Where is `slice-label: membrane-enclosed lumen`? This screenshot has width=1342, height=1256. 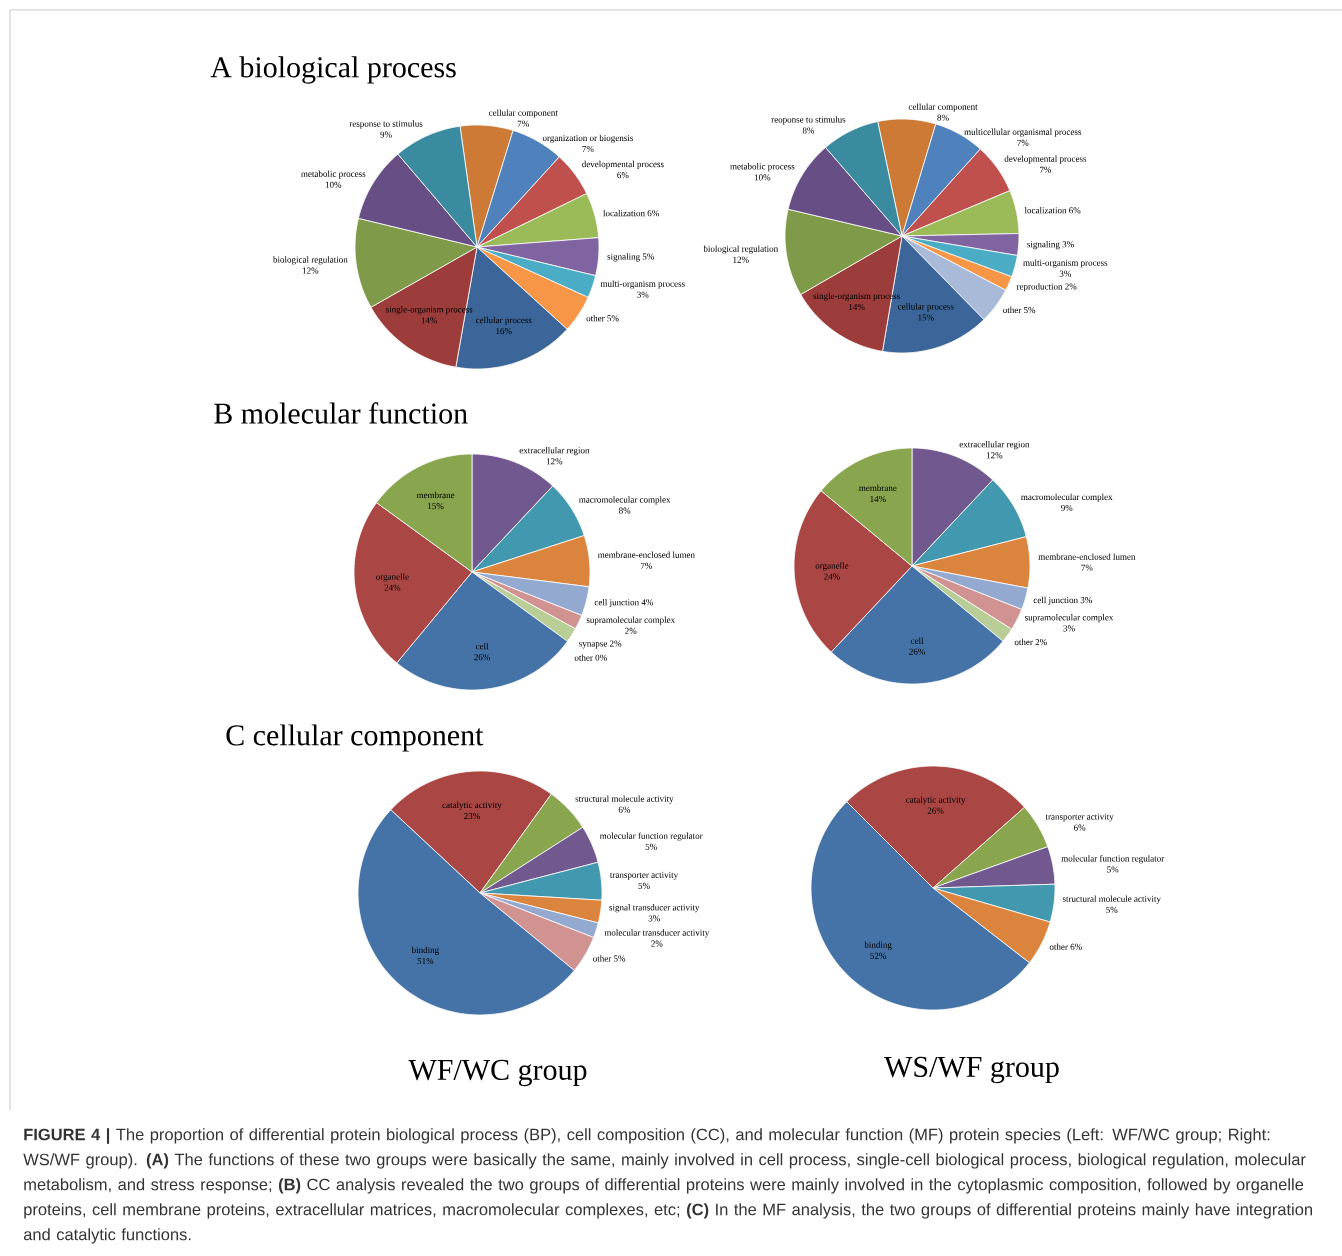
slice-label: membrane-enclosed lumen is located at coordinates (646, 554).